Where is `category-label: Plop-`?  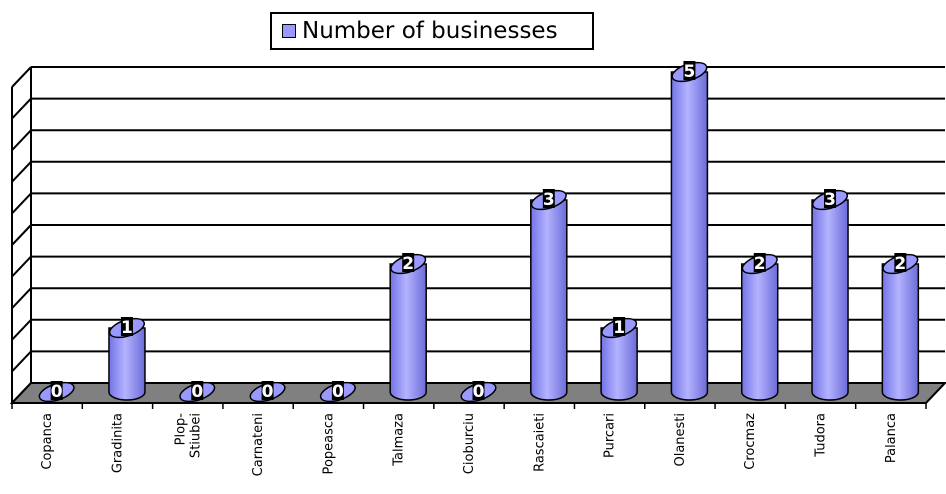
category-label: Plop- is located at coordinates (180, 429).